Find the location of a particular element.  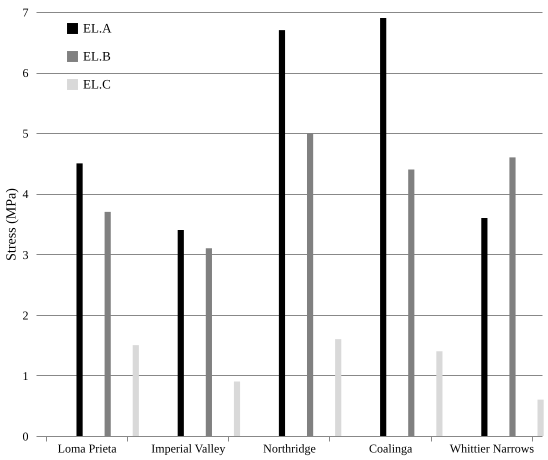

y-tick-label: 3 is located at coordinates (25, 255).